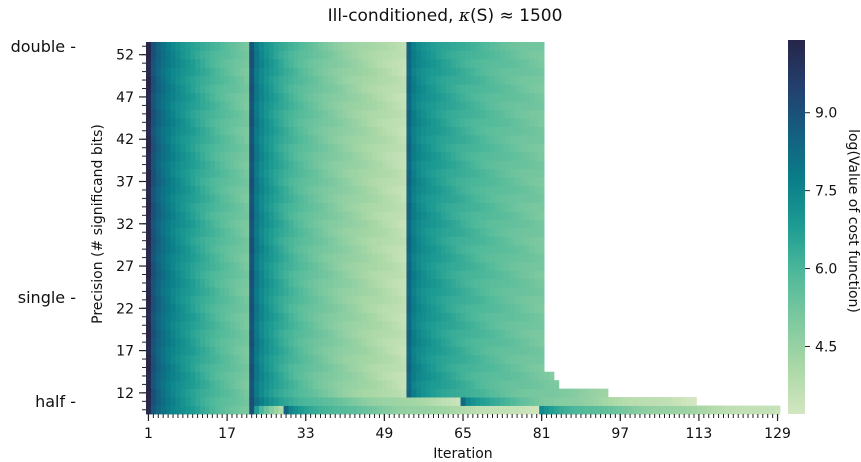 The height and width of the screenshot is (462, 861). What do you see at coordinates (463, 454) in the screenshot?
I see `x-axis-label: Iteration` at bounding box center [463, 454].